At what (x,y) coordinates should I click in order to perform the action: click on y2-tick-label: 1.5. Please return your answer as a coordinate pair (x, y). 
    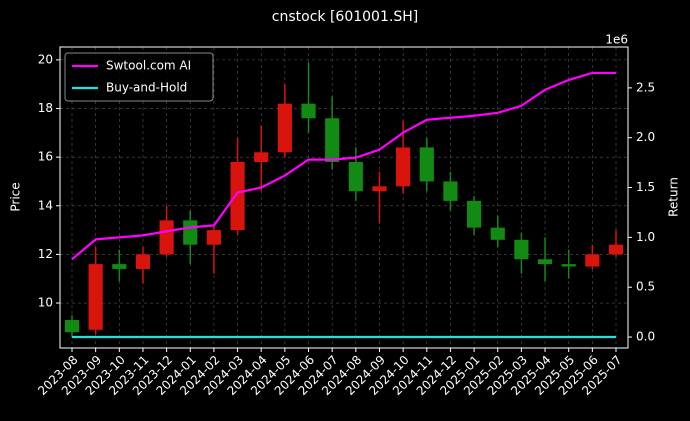
    Looking at the image, I should click on (645, 187).